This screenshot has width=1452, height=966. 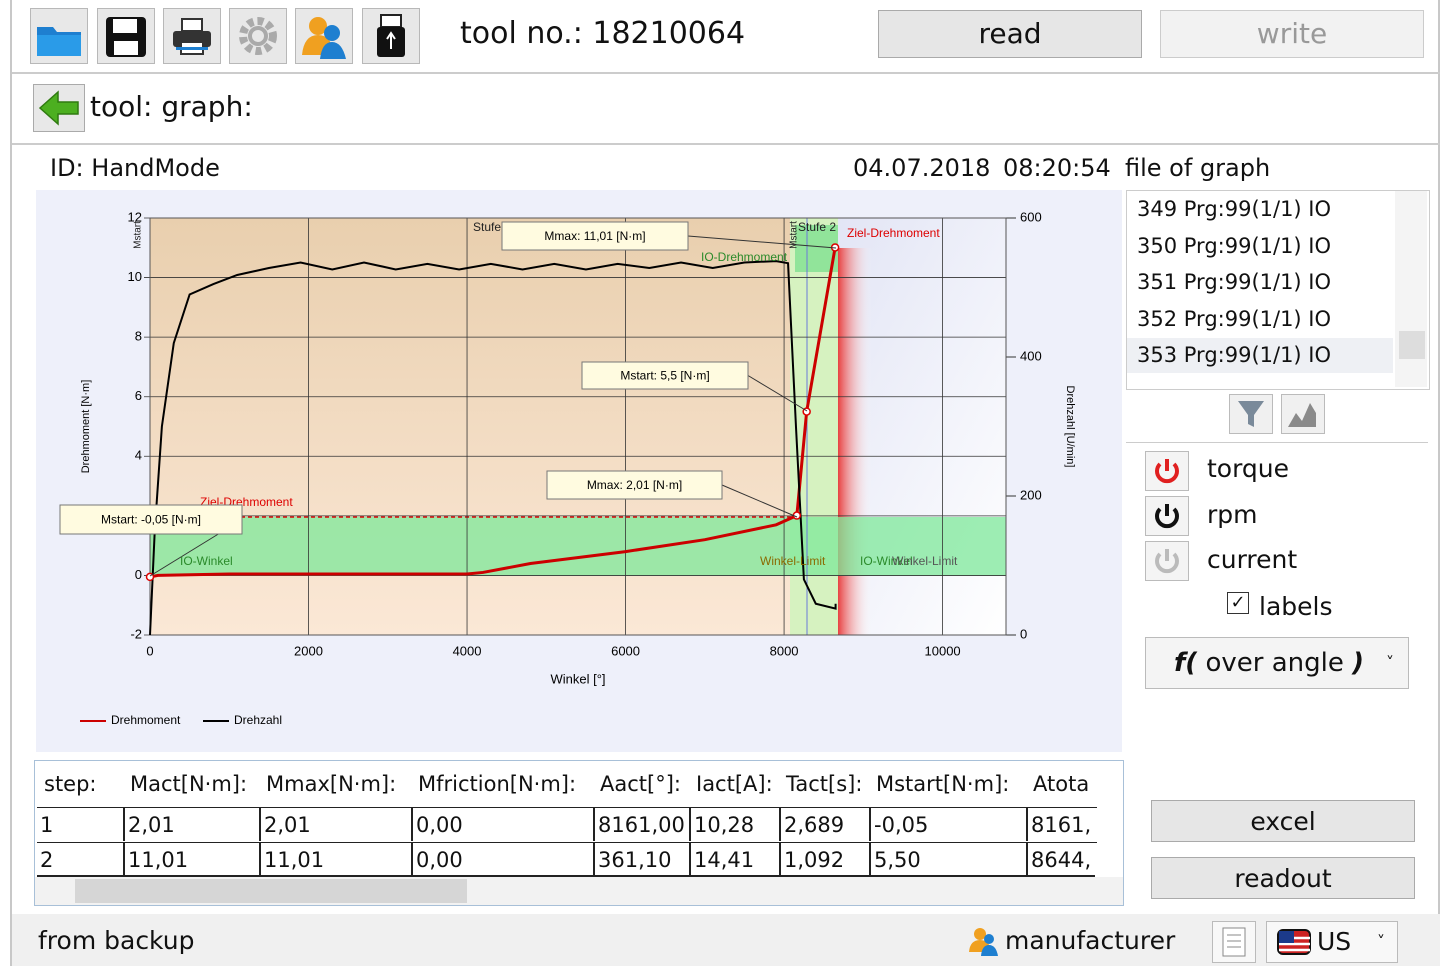 I want to click on file-item: 353 Prg:99(1/1) IO, so click(x=1260, y=355).